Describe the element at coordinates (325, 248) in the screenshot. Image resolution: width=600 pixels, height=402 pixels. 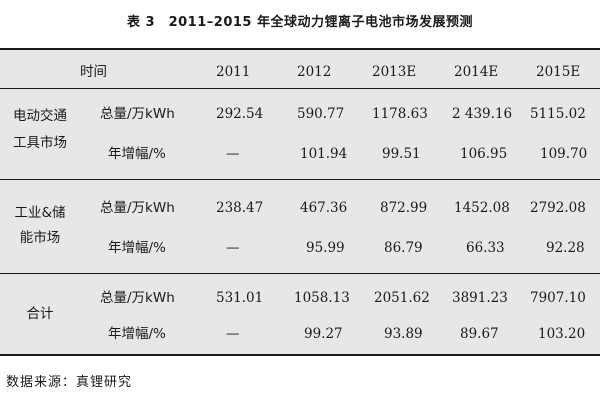
I see `table-cell: 95.99` at that location.